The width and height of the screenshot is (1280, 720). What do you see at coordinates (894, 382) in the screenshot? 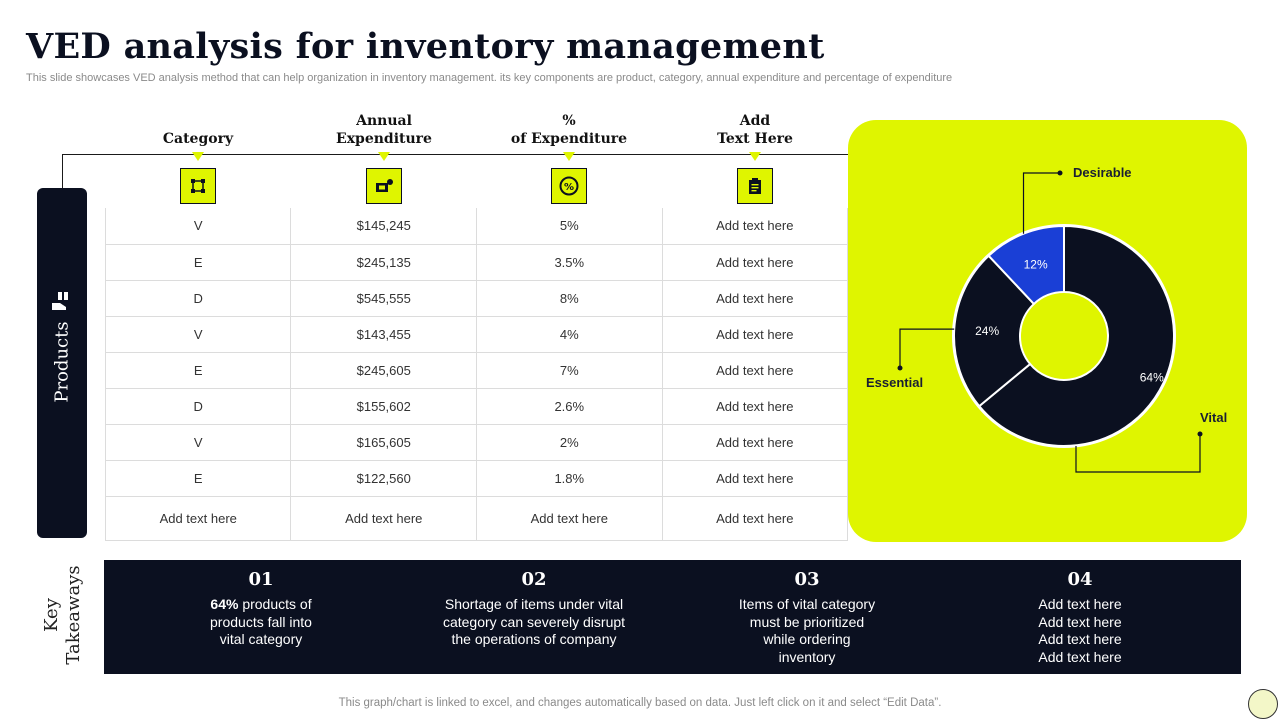
I see `callout-label-essential: Essential` at bounding box center [894, 382].